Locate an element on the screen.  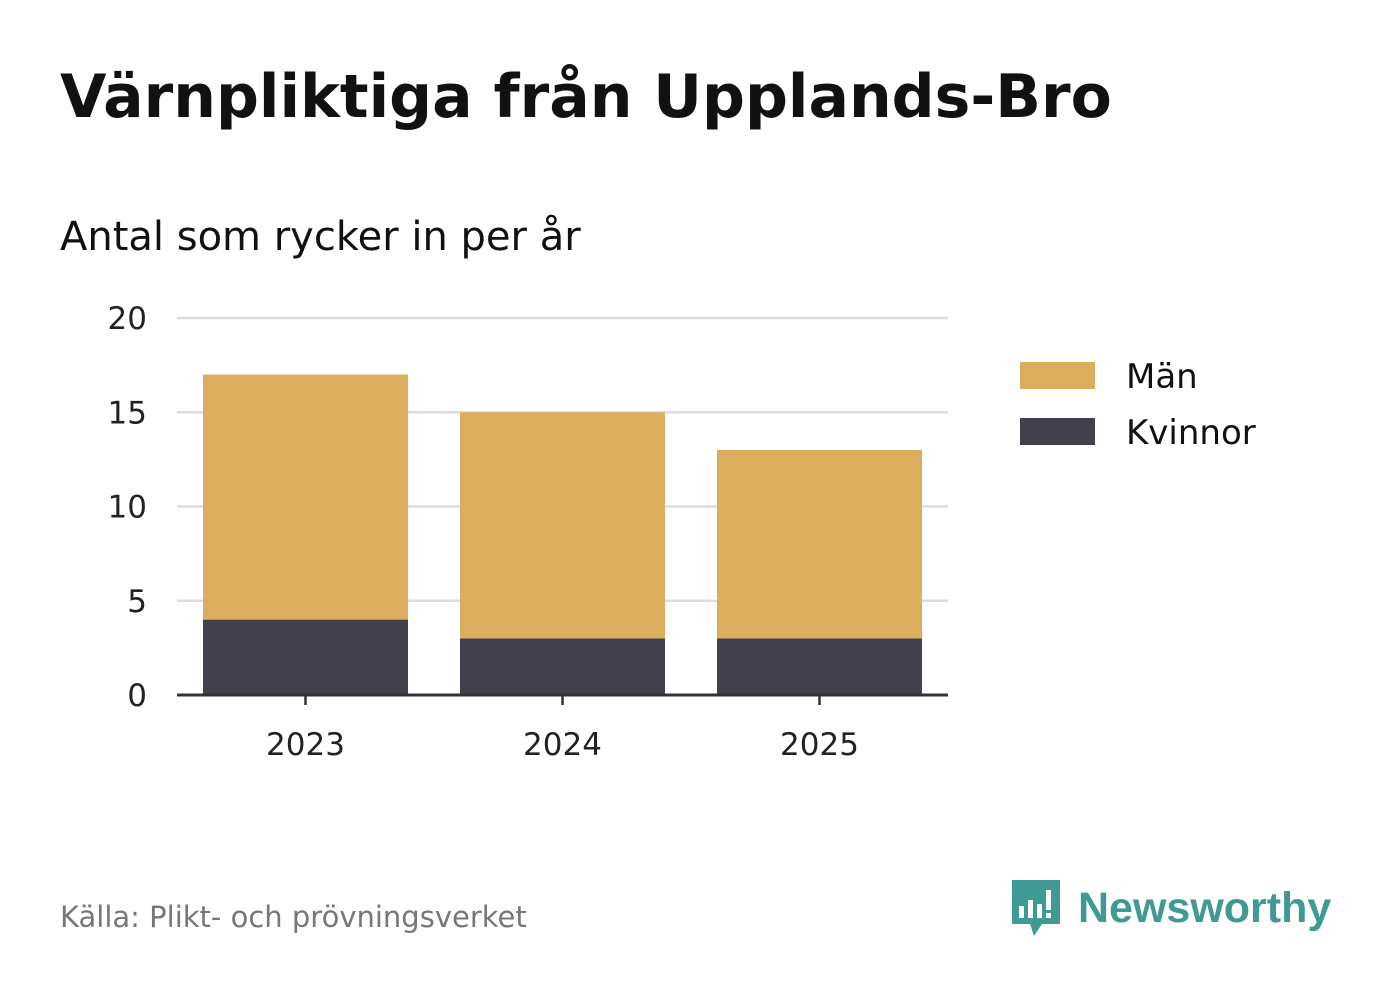
bar-m-n-2024 is located at coordinates (562, 525).